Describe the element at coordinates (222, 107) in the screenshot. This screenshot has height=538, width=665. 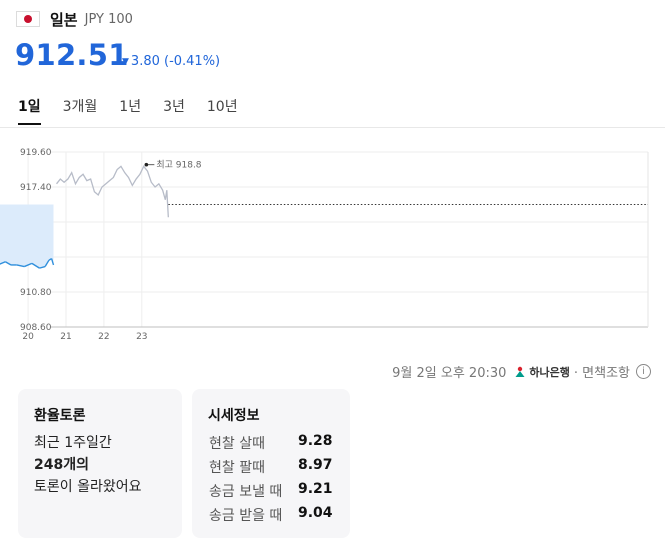
I see `tab-10years: 10년` at that location.